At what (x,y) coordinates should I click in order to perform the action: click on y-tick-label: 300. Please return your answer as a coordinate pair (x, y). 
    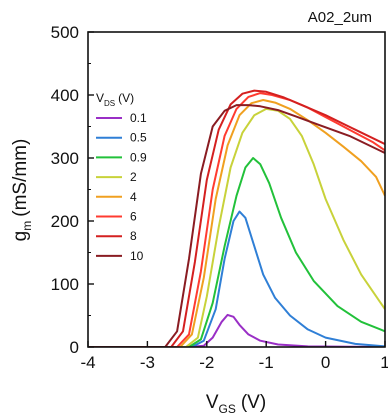
    Looking at the image, I should click on (65, 158).